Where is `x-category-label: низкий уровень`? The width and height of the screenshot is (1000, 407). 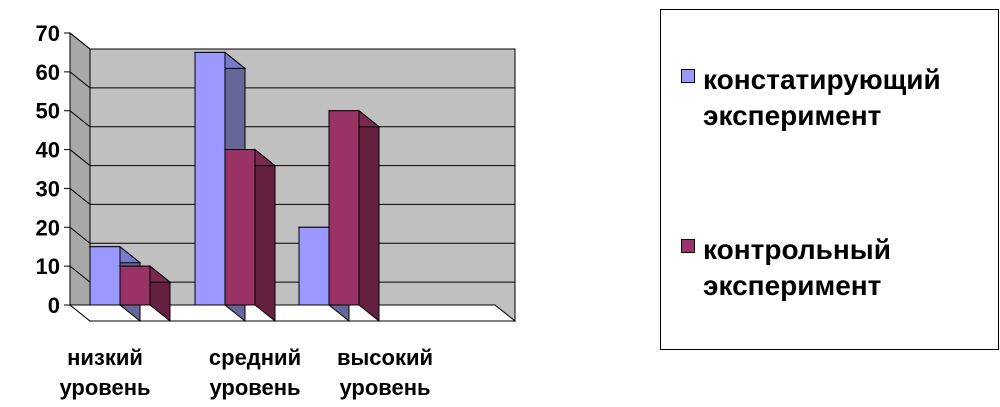
x-category-label: низкий уровень is located at coordinates (104, 372).